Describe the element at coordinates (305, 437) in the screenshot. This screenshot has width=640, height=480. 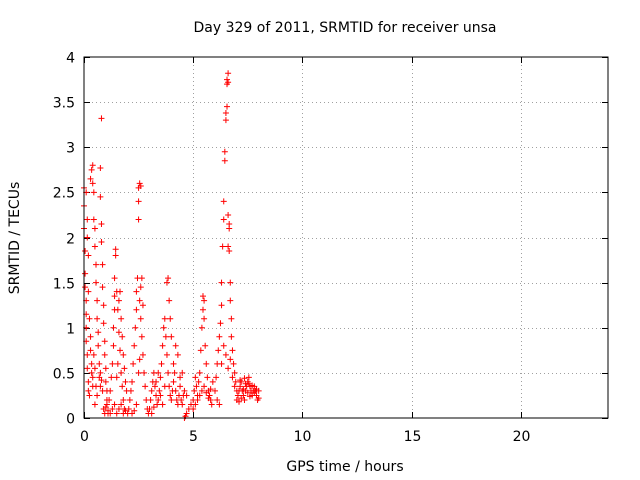
I see `x-tick-labels: 0 5 10 15 20` at that location.